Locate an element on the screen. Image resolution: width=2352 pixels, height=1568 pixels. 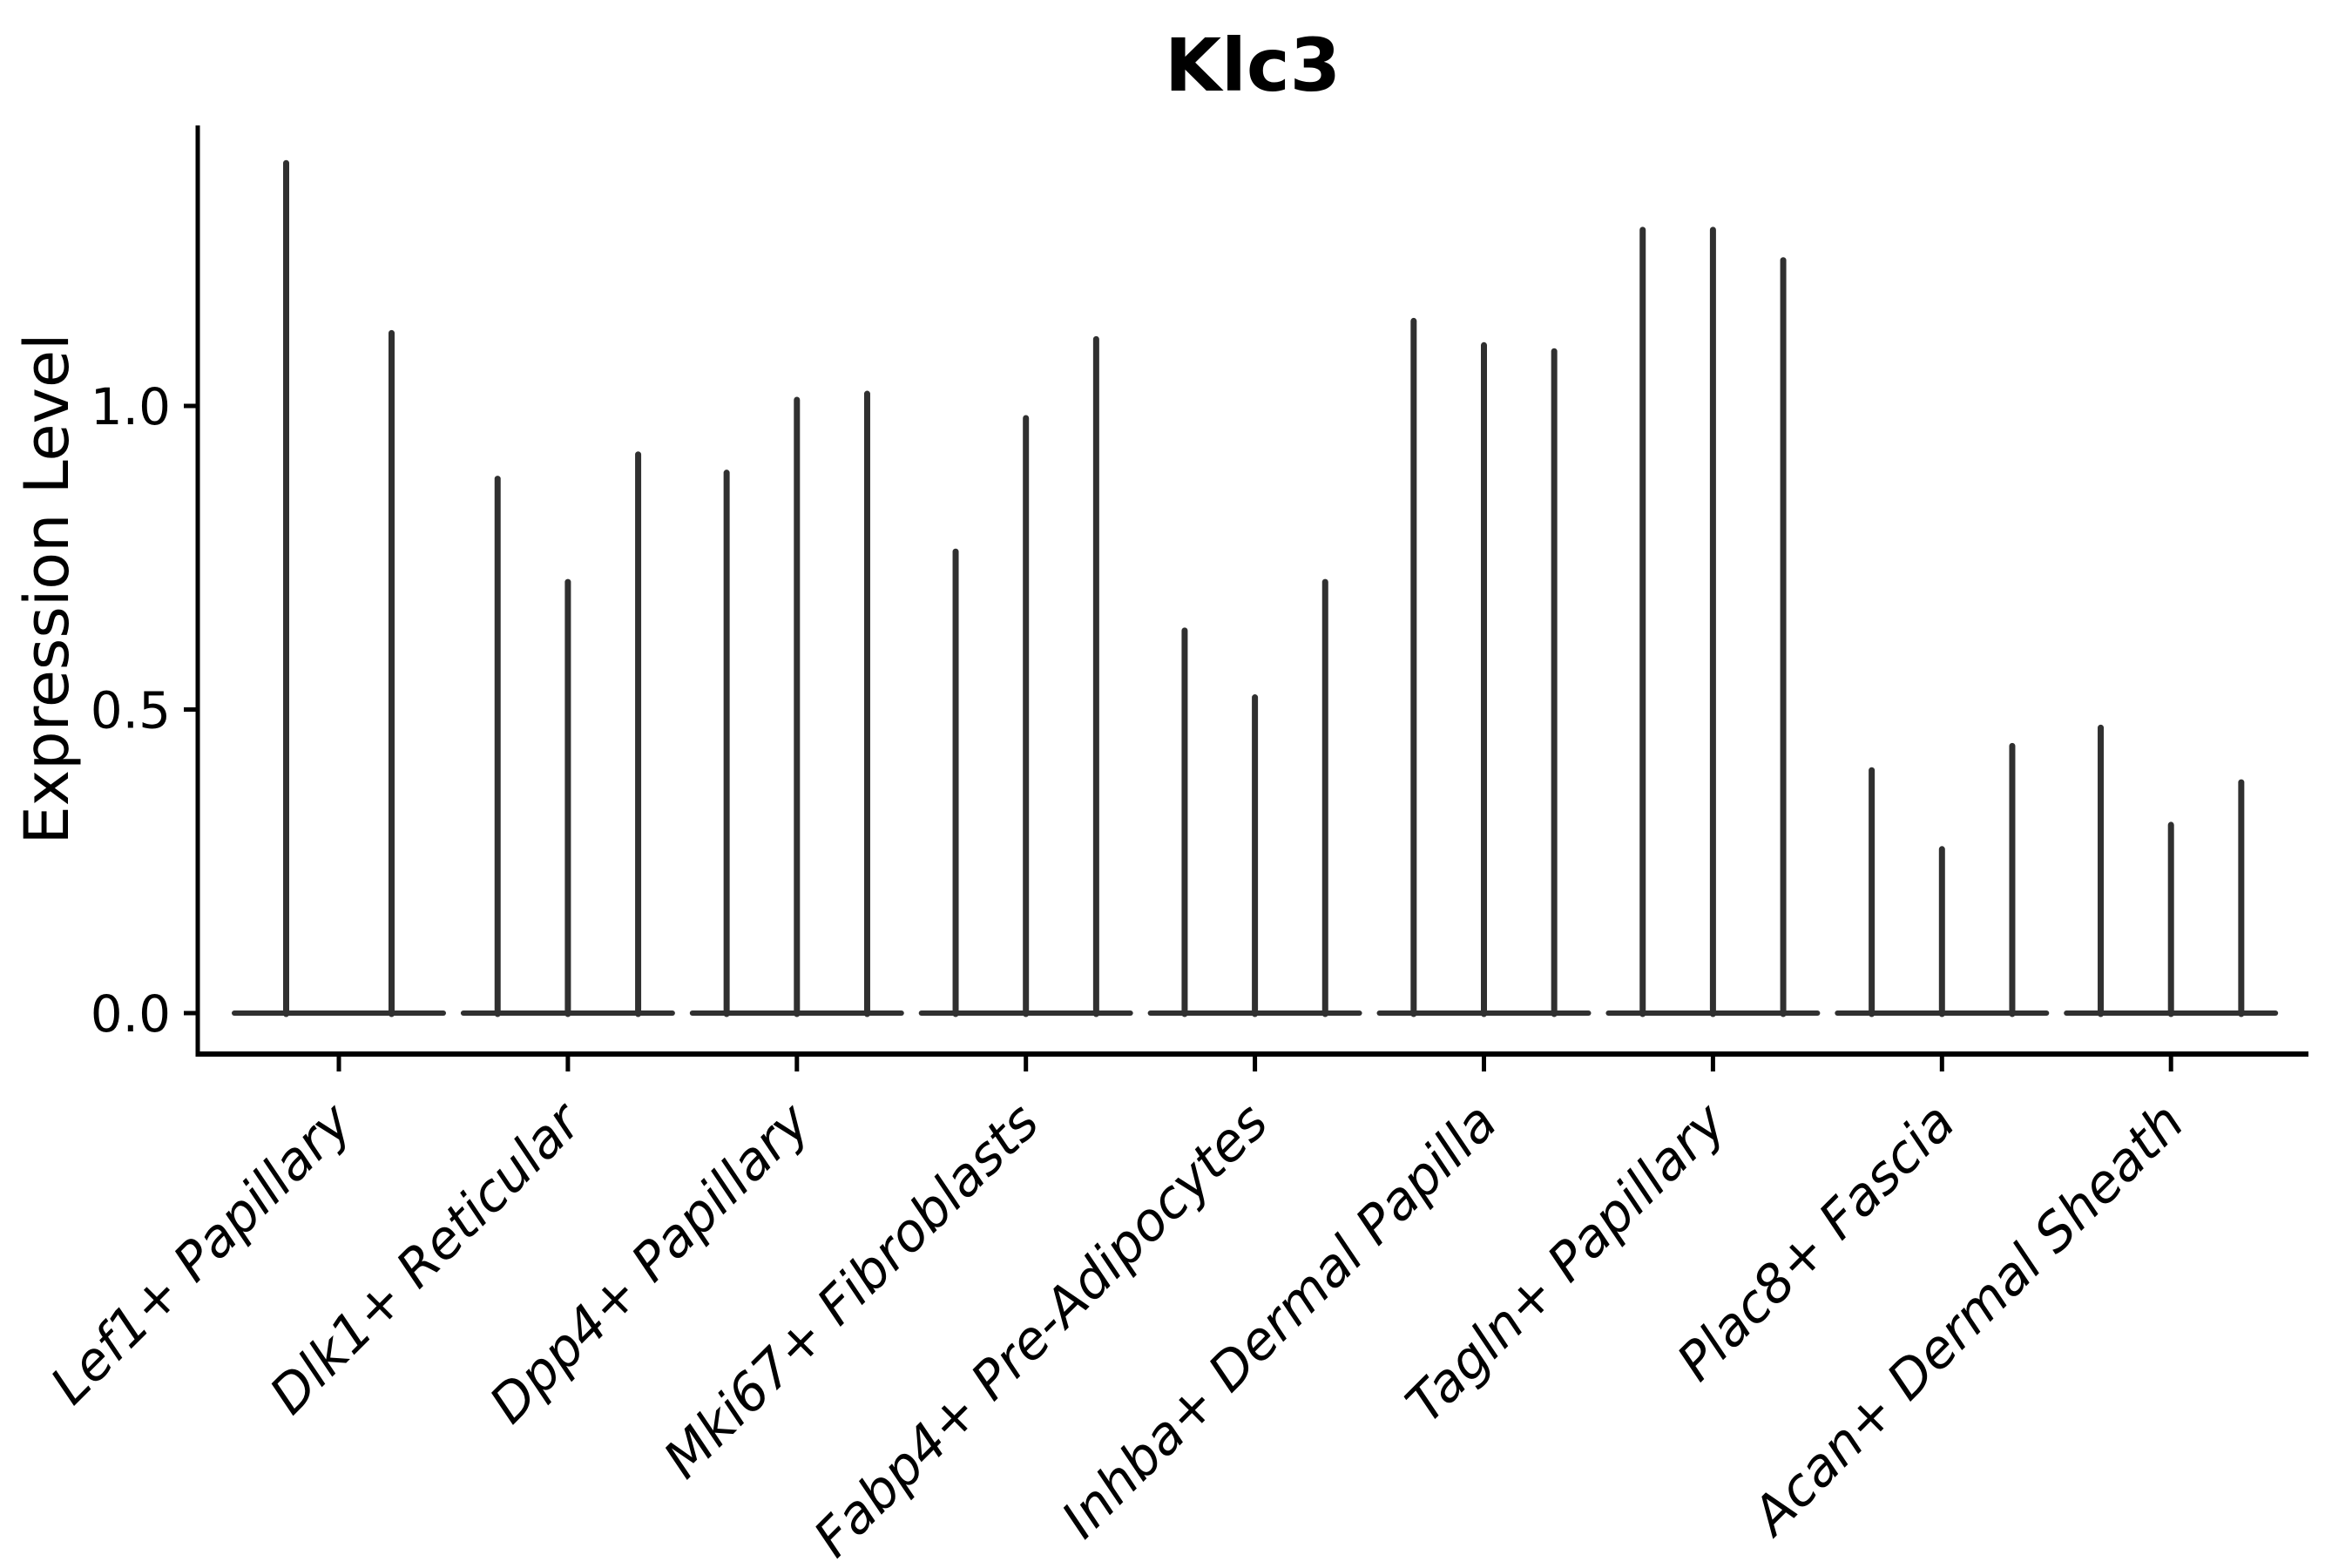
x-tick-label: Inhba+ Dermal Papilla is located at coordinates (1280, 1321).